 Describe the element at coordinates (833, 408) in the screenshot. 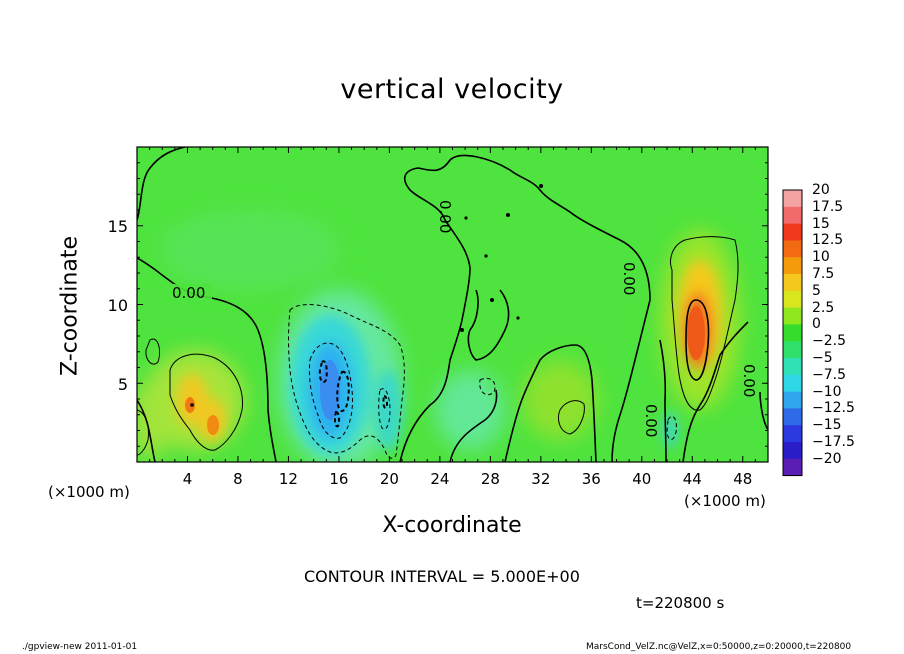

I see `colorbar-label: −12.5` at that location.